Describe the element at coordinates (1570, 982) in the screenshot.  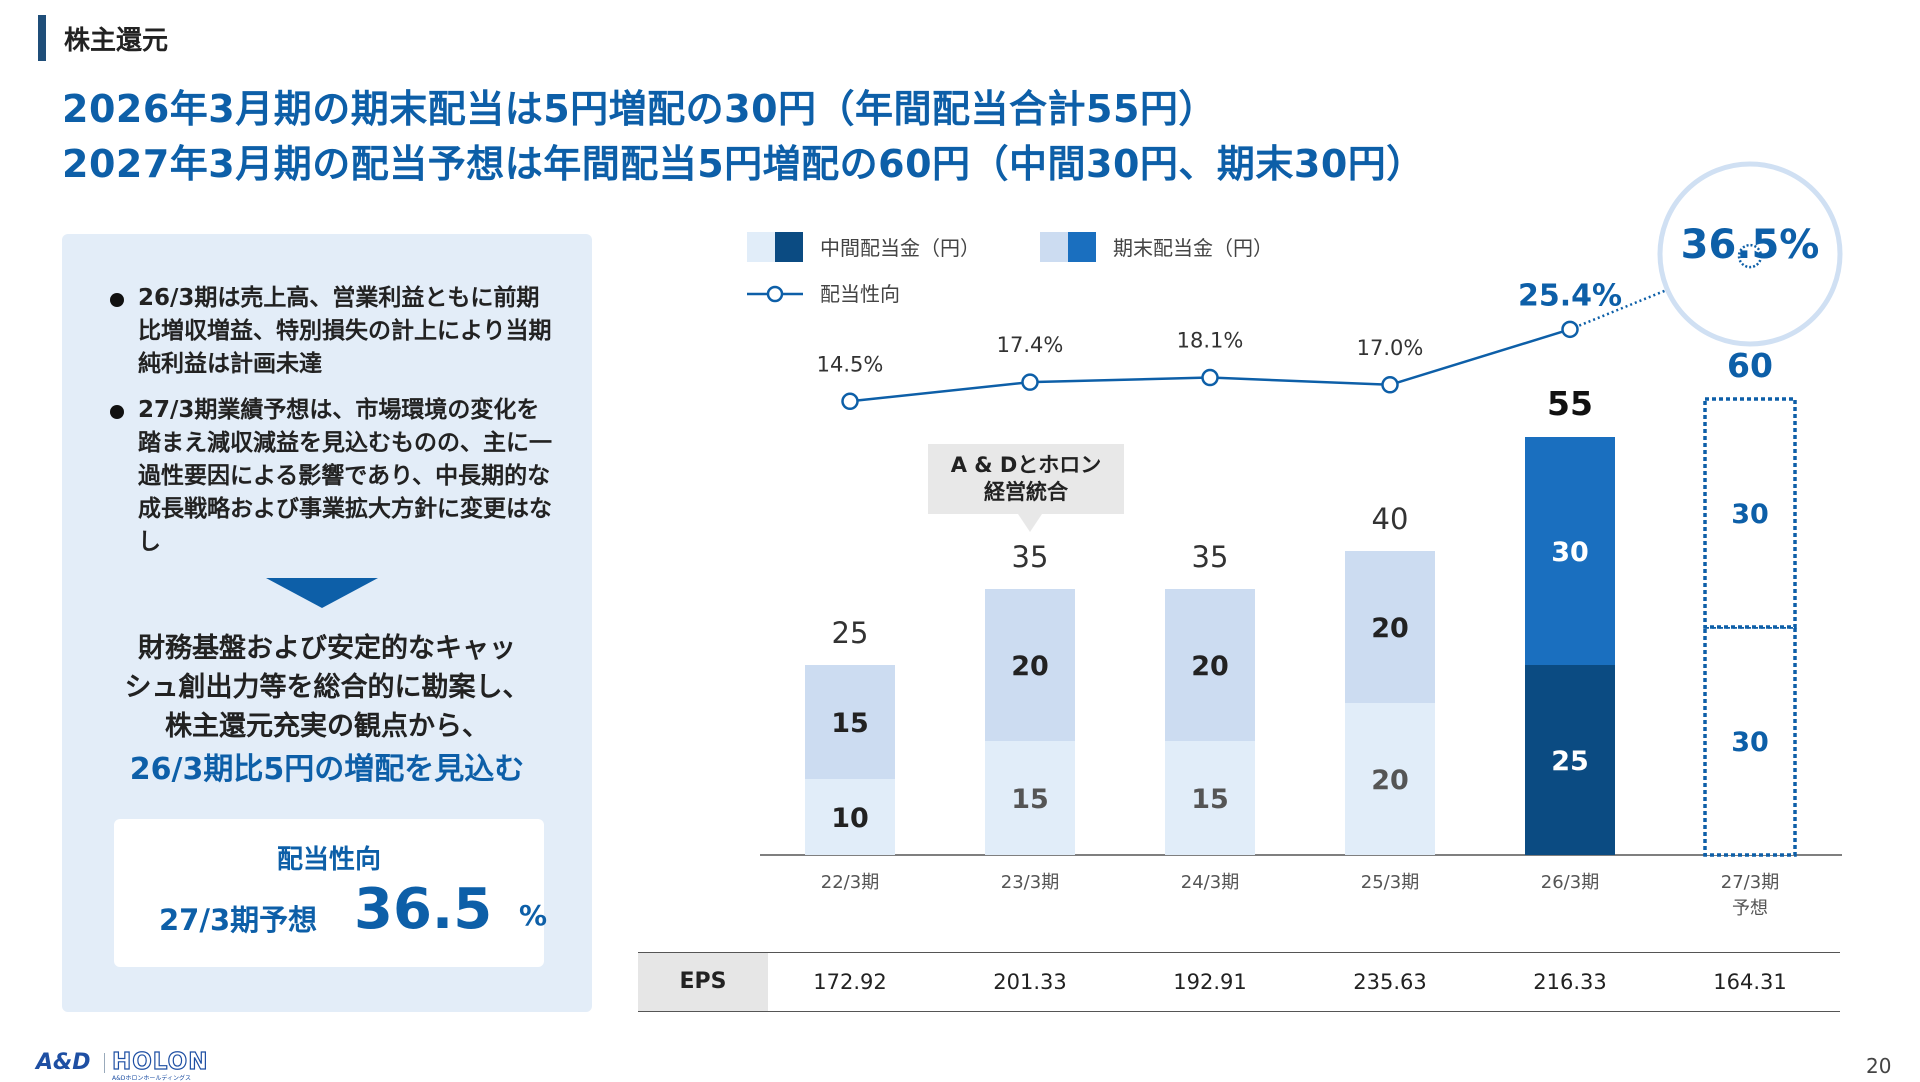
I see `eps-value: 216.33` at that location.